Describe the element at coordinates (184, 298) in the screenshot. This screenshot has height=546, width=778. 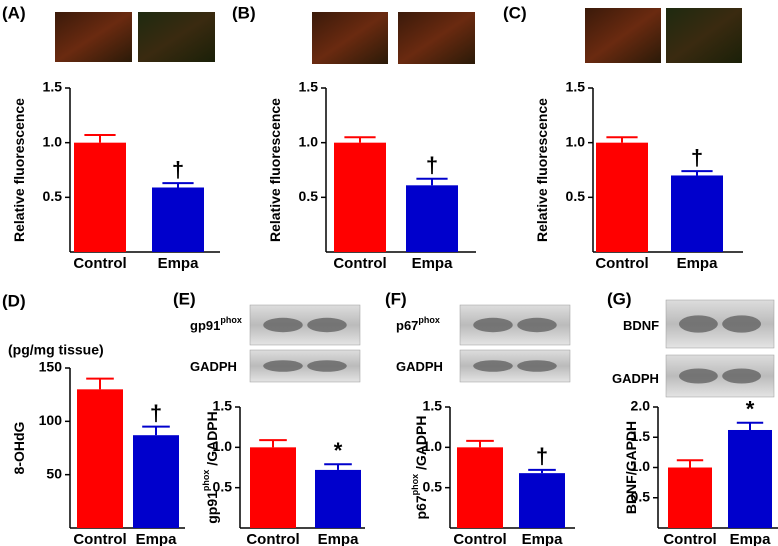
I see `panel-label: (E)` at that location.